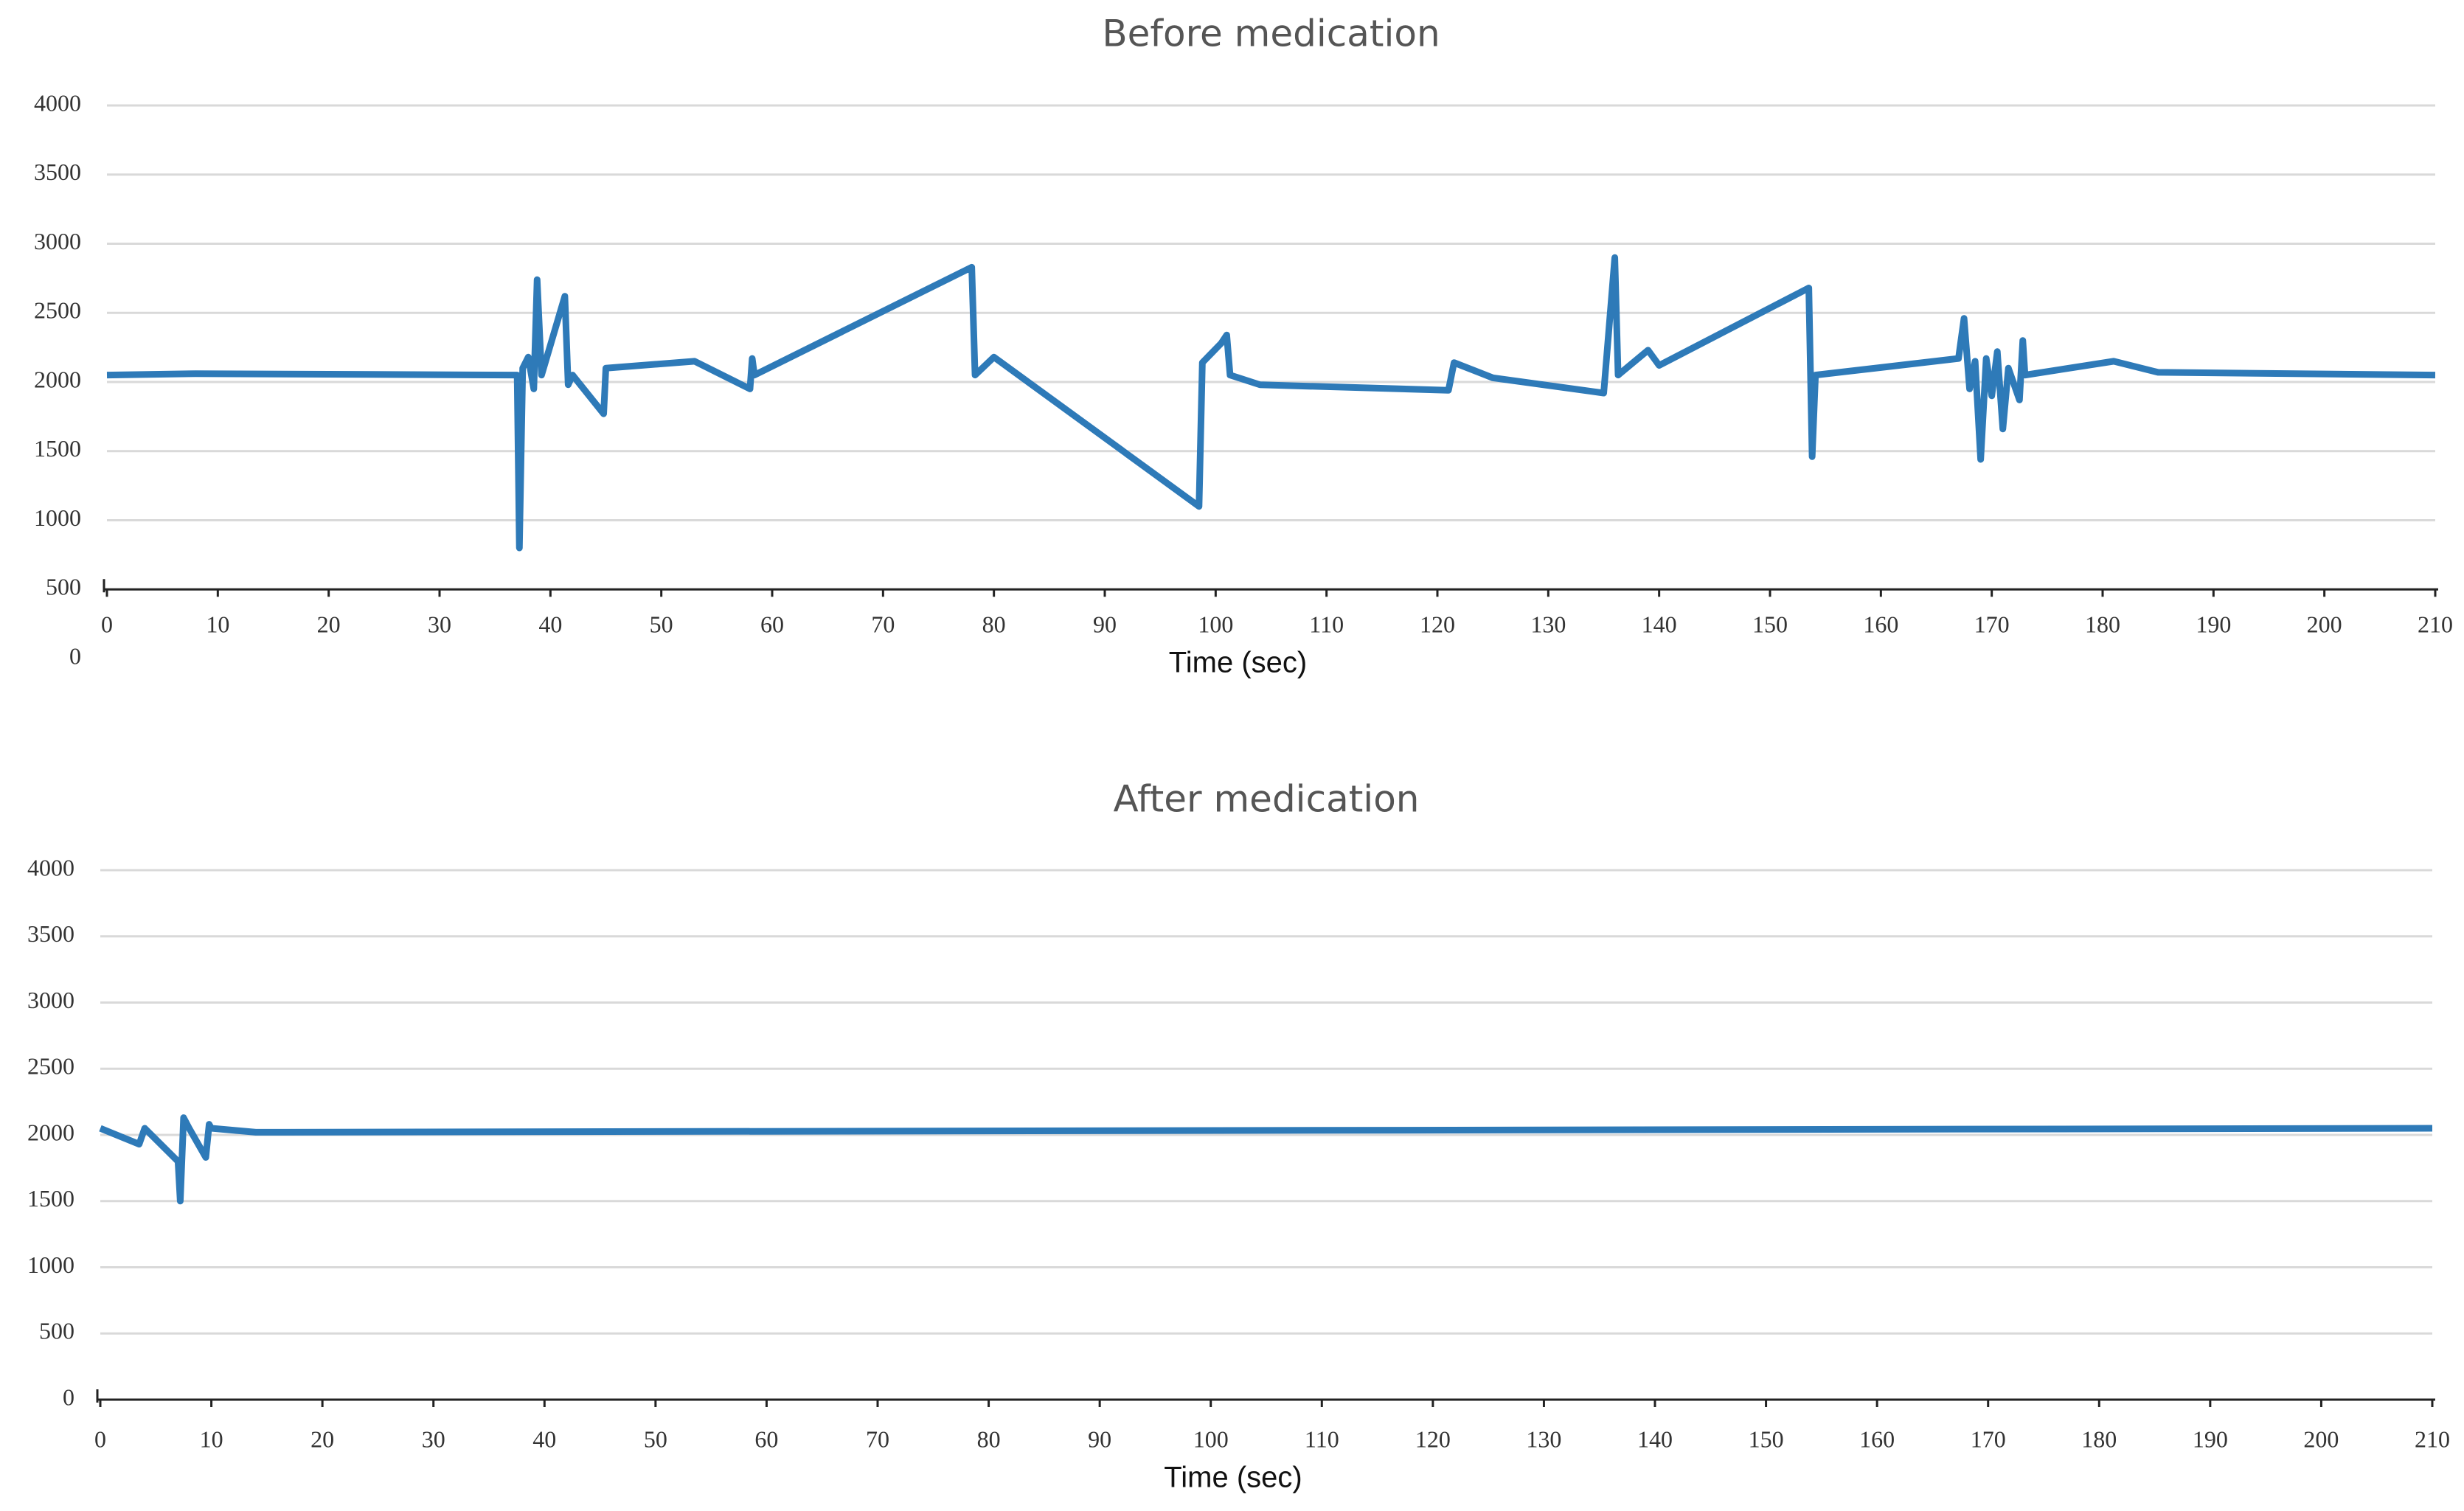  What do you see at coordinates (1267, 800) in the screenshot?
I see `chart-title: After medication` at bounding box center [1267, 800].